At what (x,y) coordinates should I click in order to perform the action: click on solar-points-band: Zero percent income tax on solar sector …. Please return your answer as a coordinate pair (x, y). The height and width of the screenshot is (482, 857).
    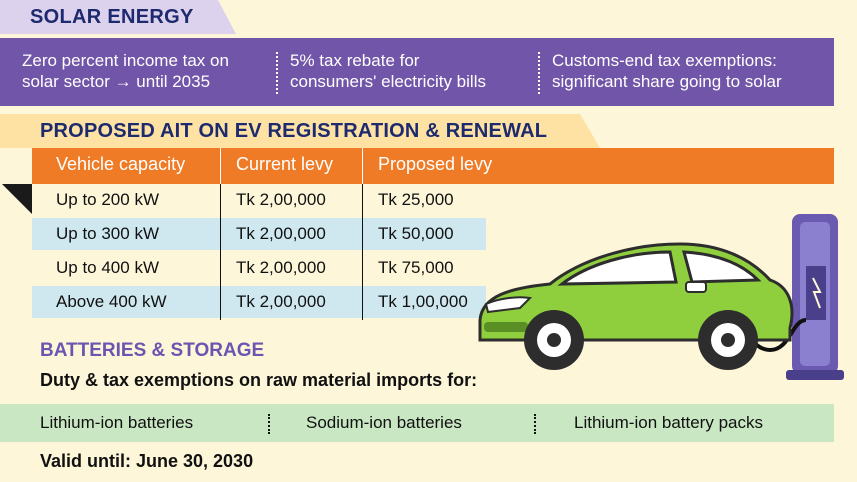
    Looking at the image, I should click on (417, 72).